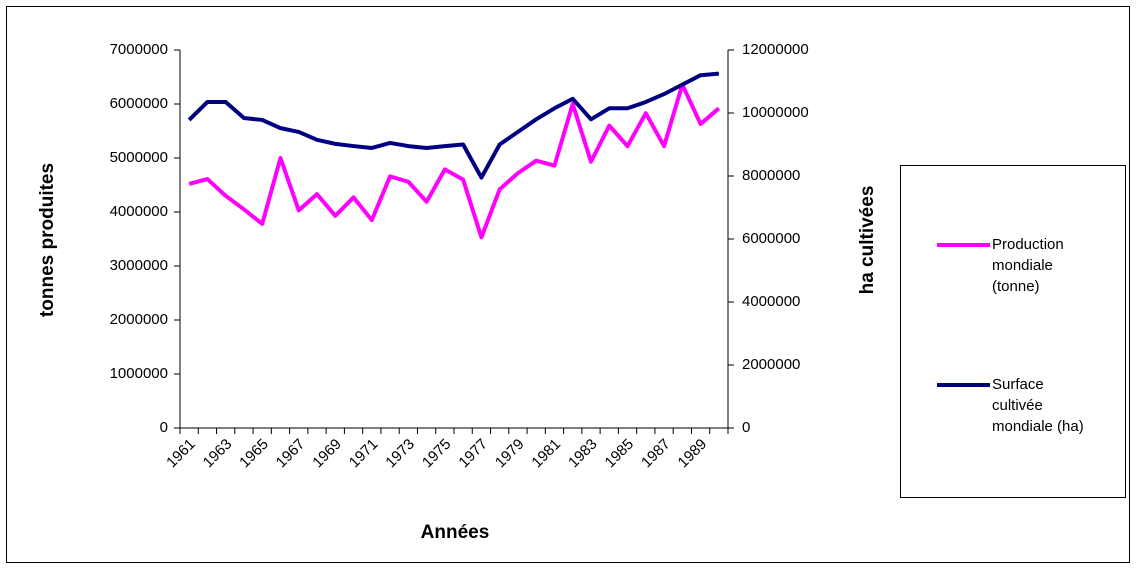 The height and width of the screenshot is (569, 1136). Describe the element at coordinates (139, 103) in the screenshot. I see `y-tick-label: 6000000` at that location.